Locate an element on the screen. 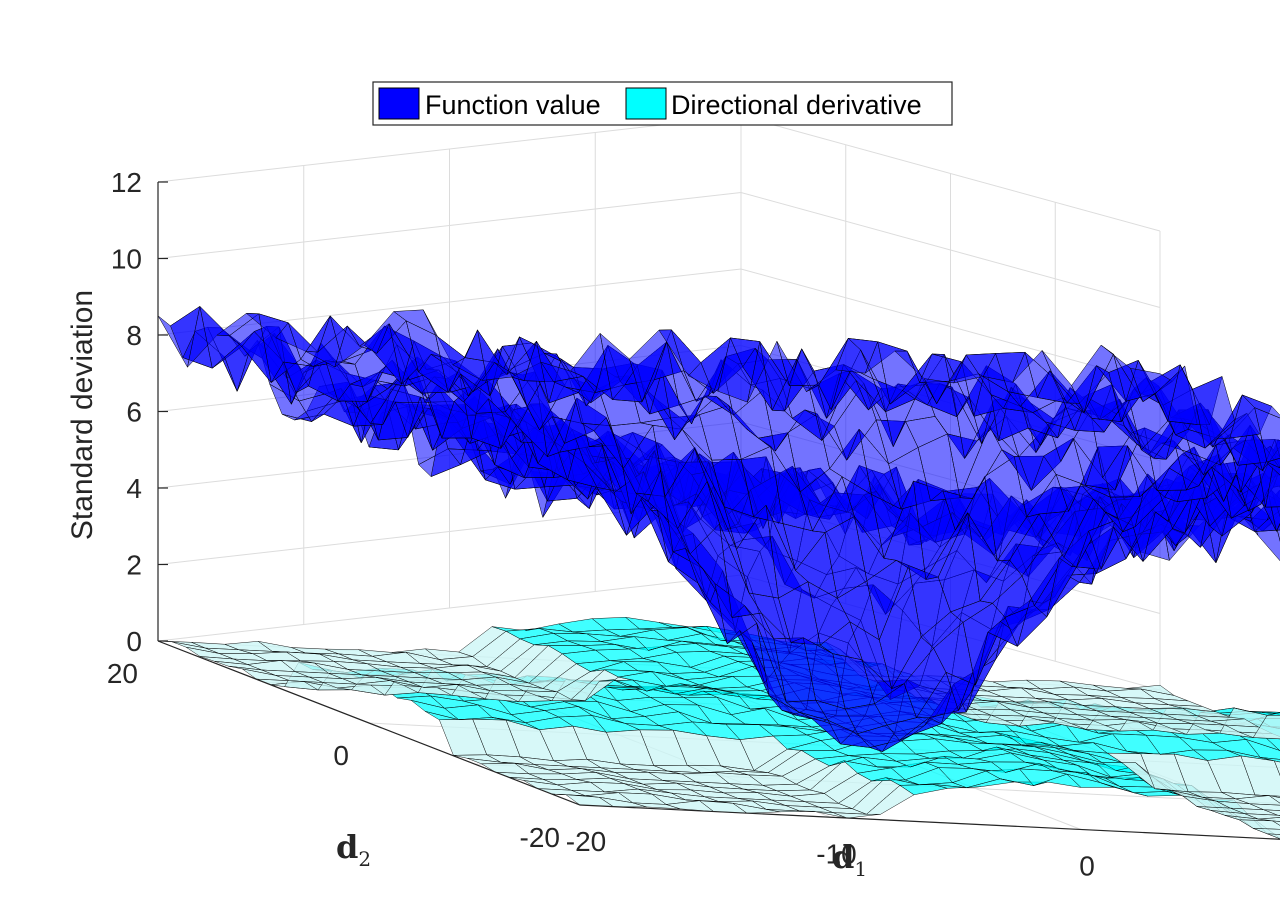  z-tick-label: 12 is located at coordinates (126, 182).